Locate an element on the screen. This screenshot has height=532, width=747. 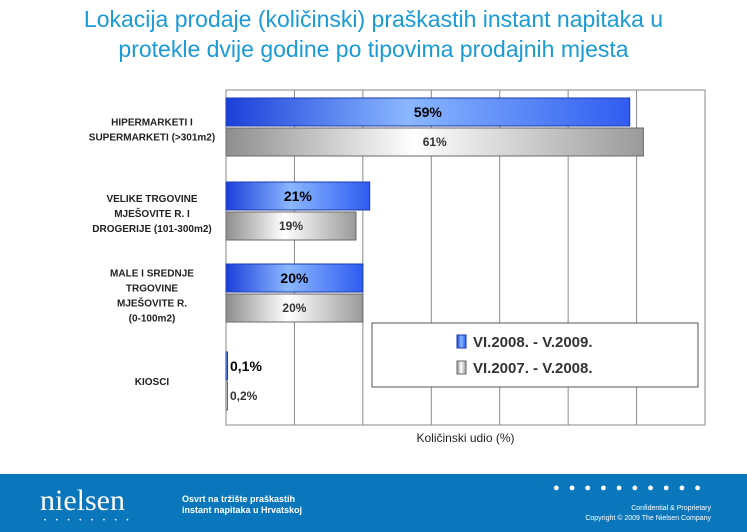
nielsen-logo: nielsen is located at coordinates (82, 500).